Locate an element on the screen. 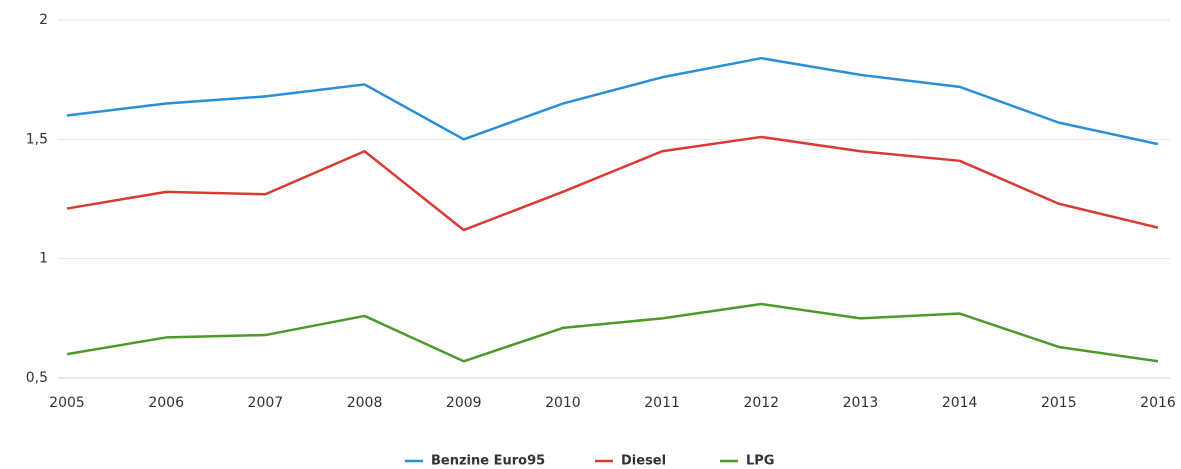 This screenshot has width=1181, height=469. y-tick-label: 2 is located at coordinates (43, 20).